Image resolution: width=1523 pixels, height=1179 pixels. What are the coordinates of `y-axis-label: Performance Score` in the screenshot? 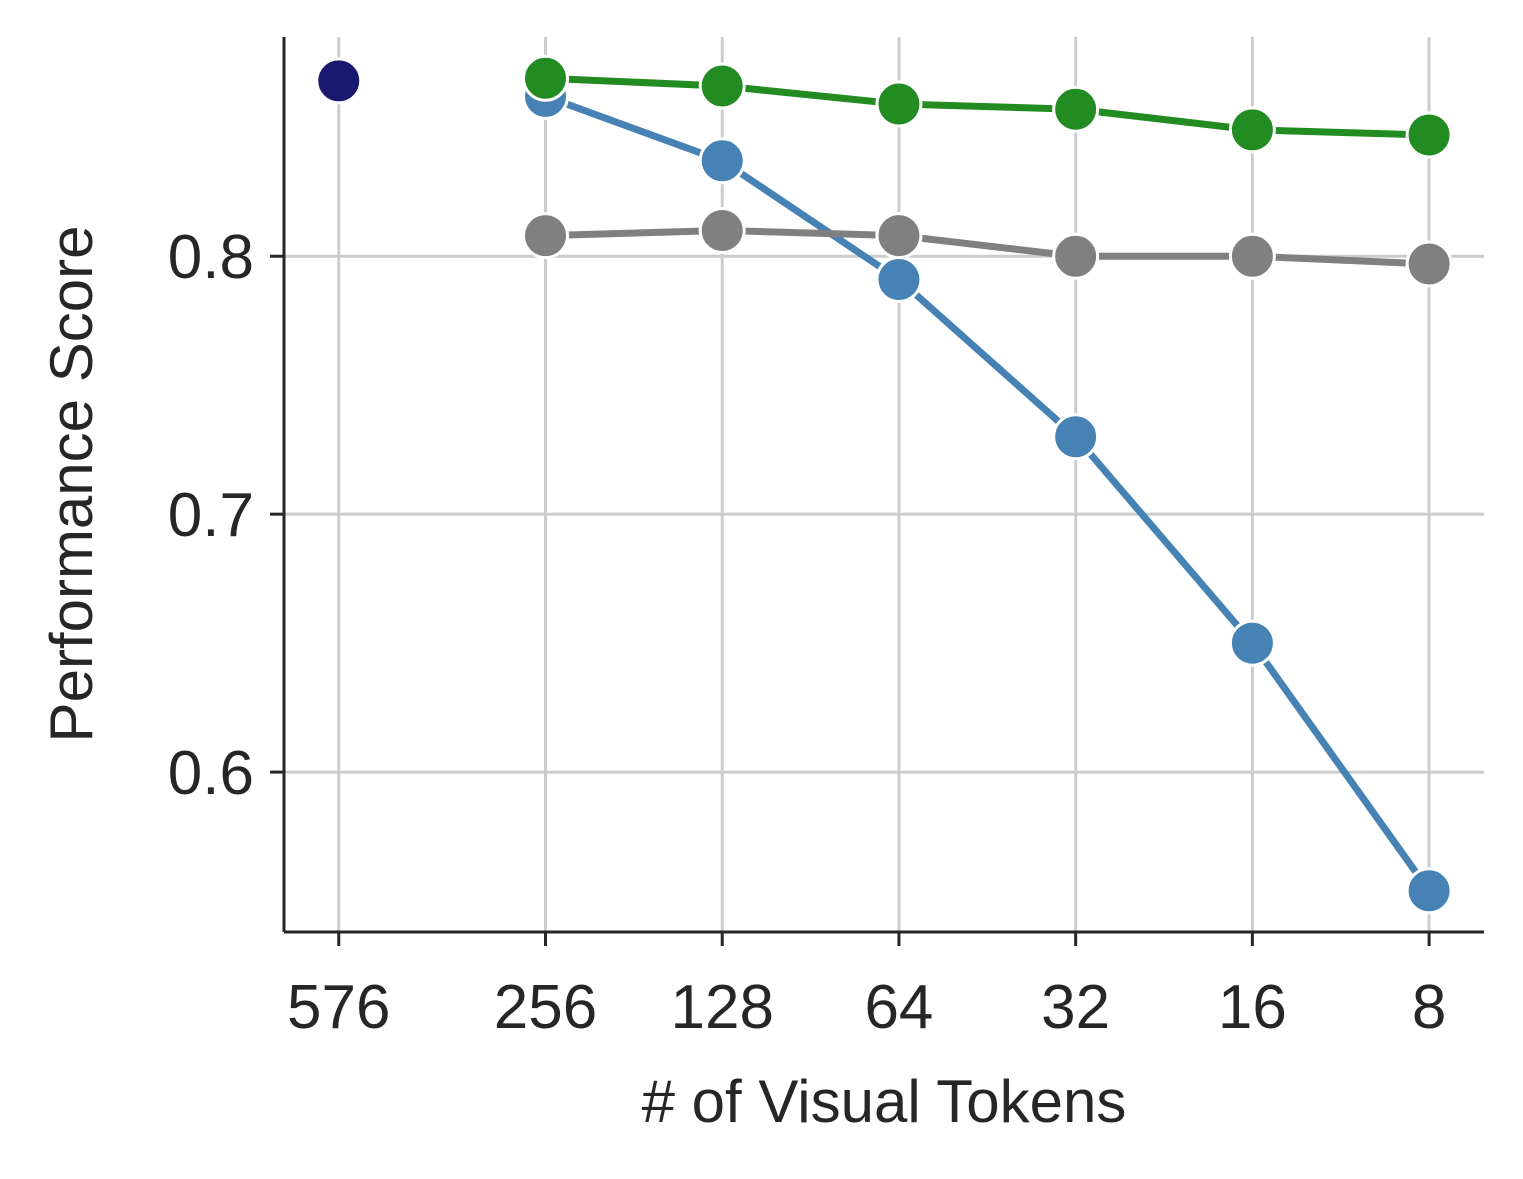 It's located at (71, 484).